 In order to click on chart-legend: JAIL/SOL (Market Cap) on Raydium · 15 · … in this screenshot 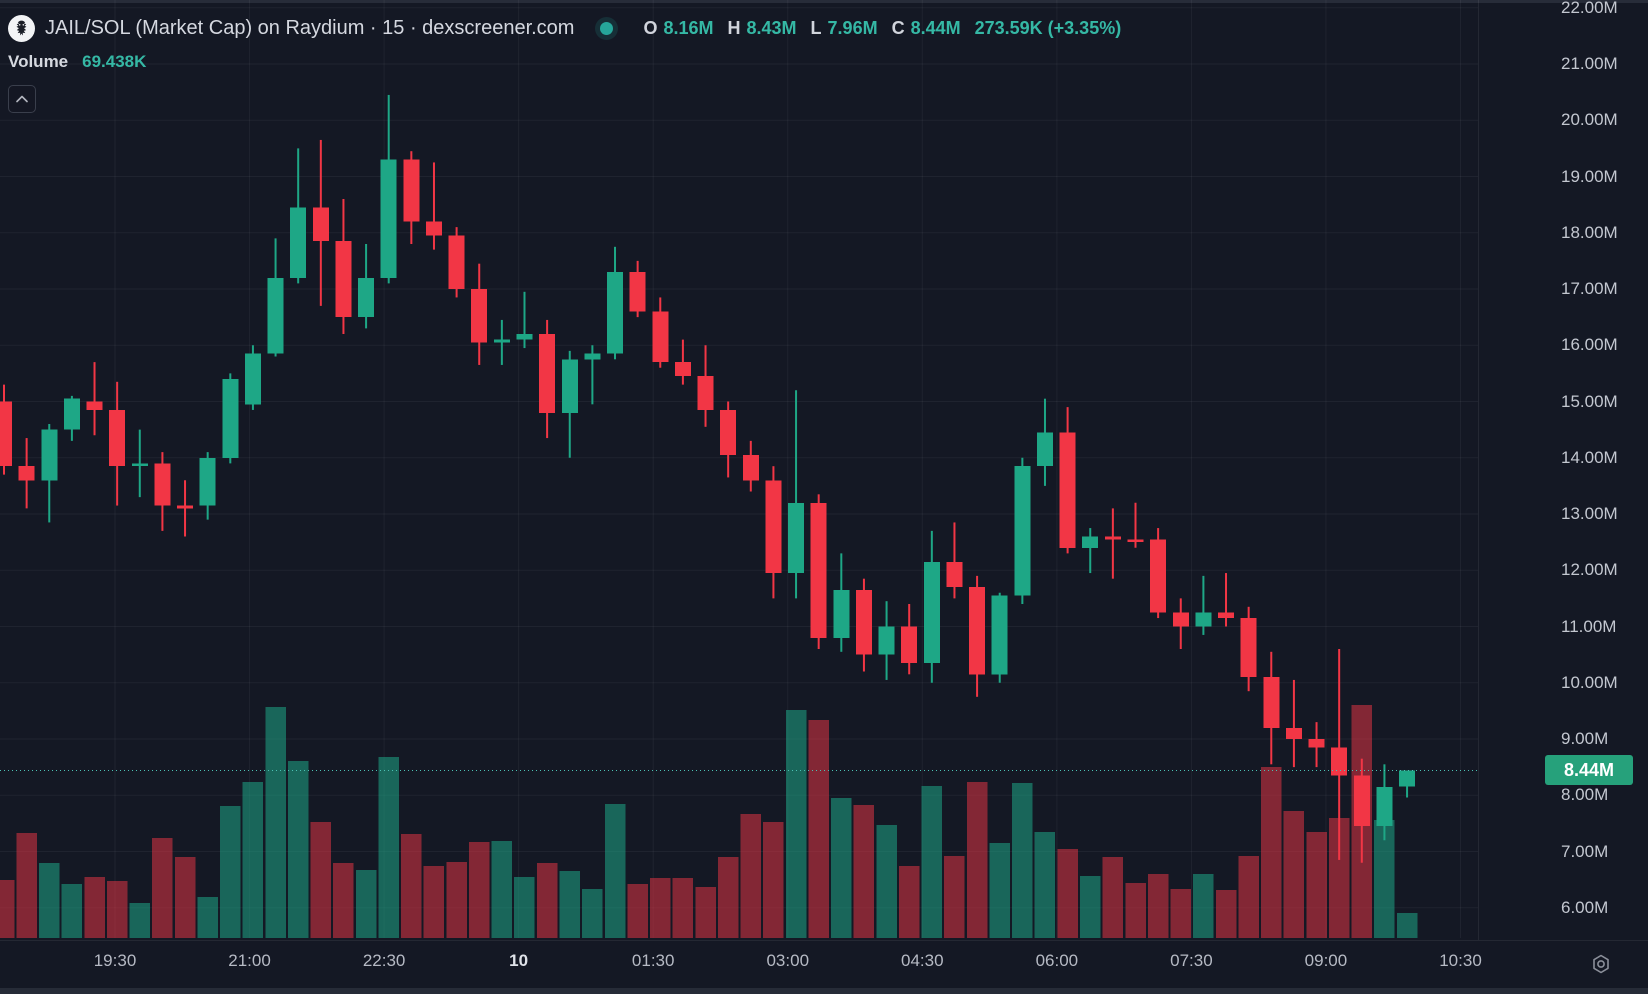, I will do `click(564, 63)`.